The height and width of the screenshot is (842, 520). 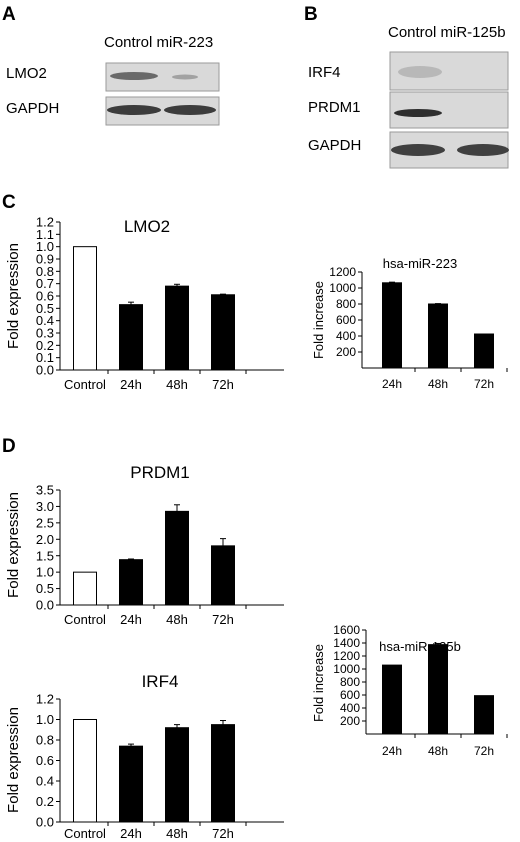 I want to click on mir125b-category-label: 48h, so click(x=438, y=751).